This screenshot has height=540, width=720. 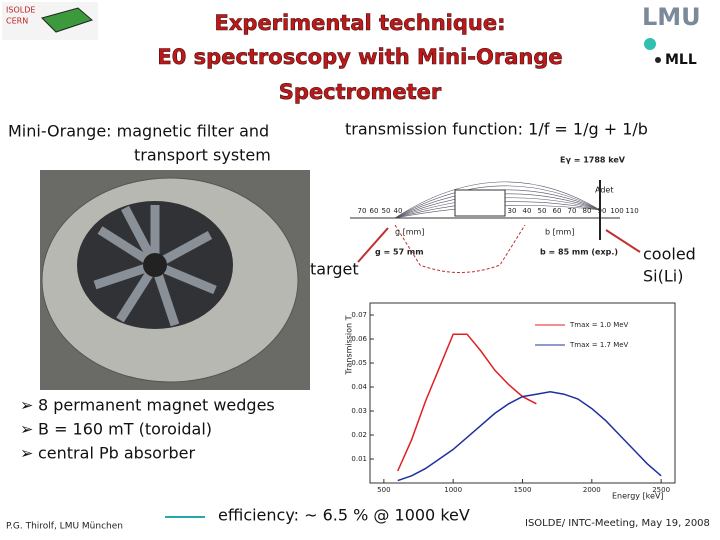 I want to click on caption: transport system, so click(x=202, y=155).